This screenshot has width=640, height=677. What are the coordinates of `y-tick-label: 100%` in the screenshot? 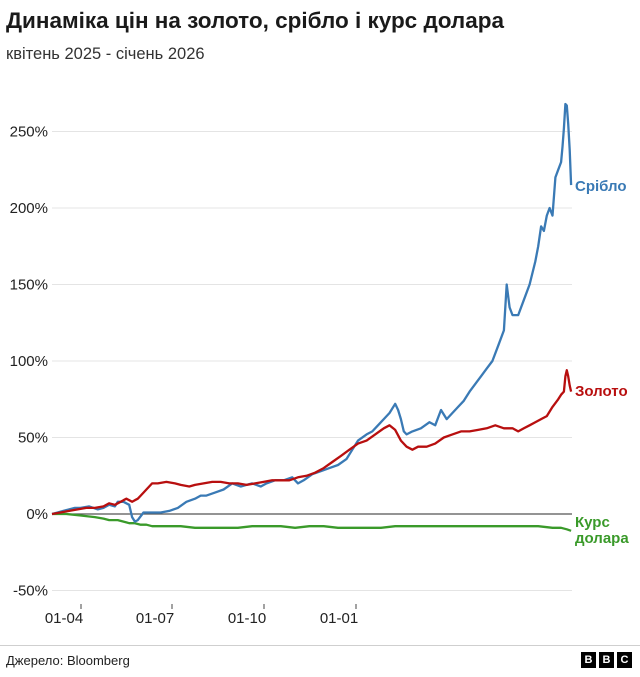 It's located at (29, 361).